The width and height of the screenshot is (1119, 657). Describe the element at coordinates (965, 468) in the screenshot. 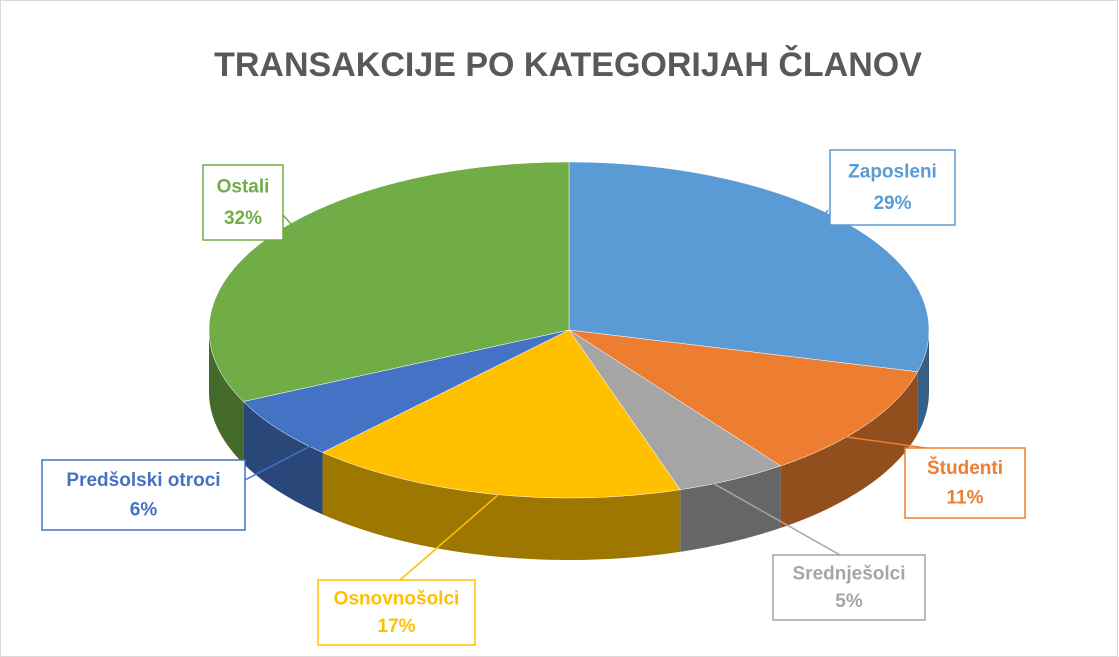

I see `category-label: Študenti` at that location.